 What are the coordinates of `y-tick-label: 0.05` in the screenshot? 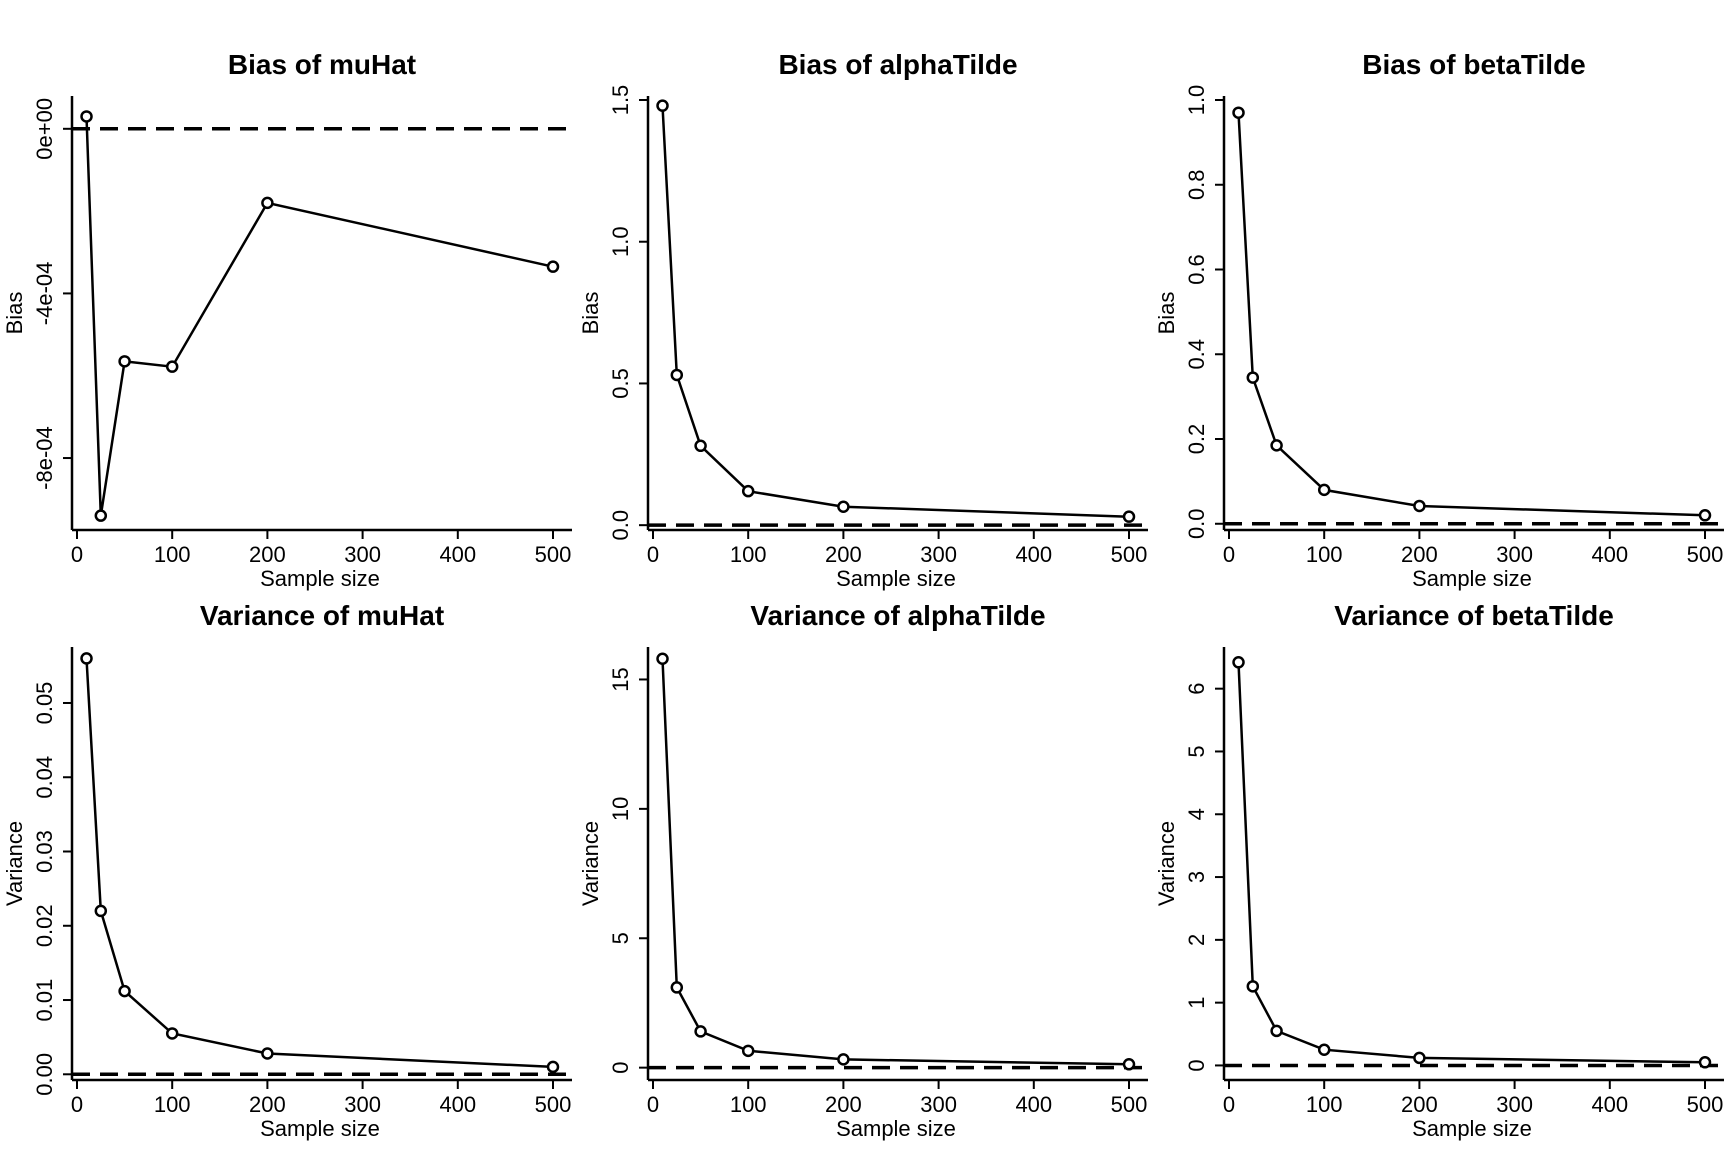 It's located at (44, 703).